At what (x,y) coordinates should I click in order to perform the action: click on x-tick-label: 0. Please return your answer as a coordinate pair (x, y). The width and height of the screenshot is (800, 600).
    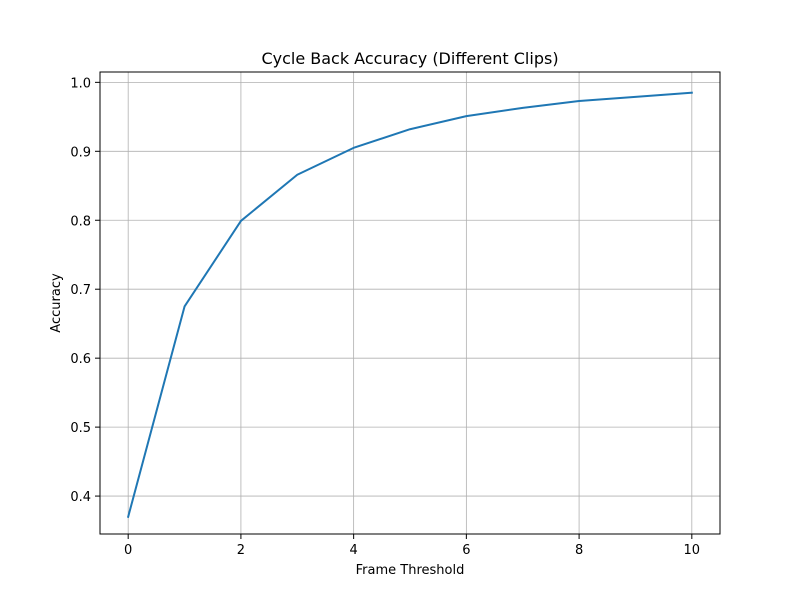
    Looking at the image, I should click on (128, 550).